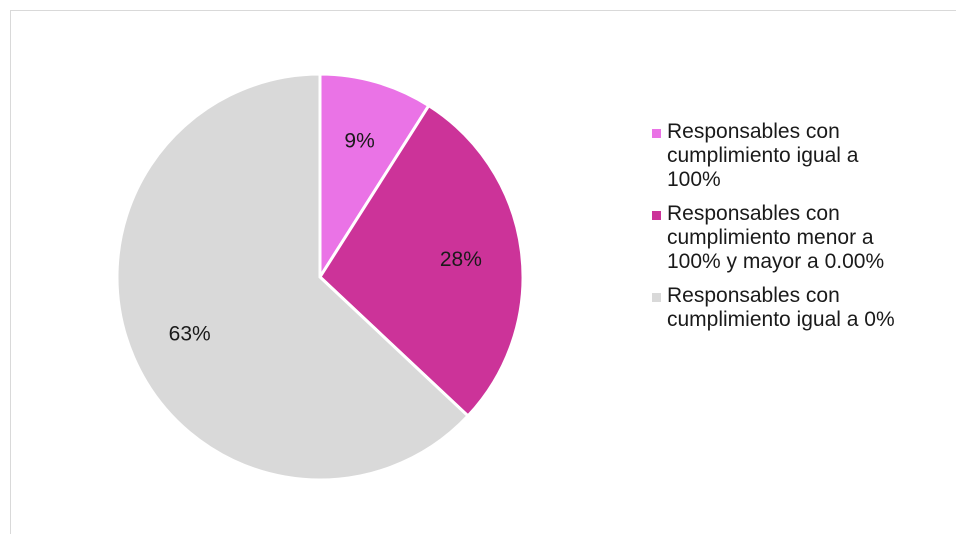 The height and width of the screenshot is (535, 958). What do you see at coordinates (359, 141) in the screenshot?
I see `slice-label-1: 9%` at bounding box center [359, 141].